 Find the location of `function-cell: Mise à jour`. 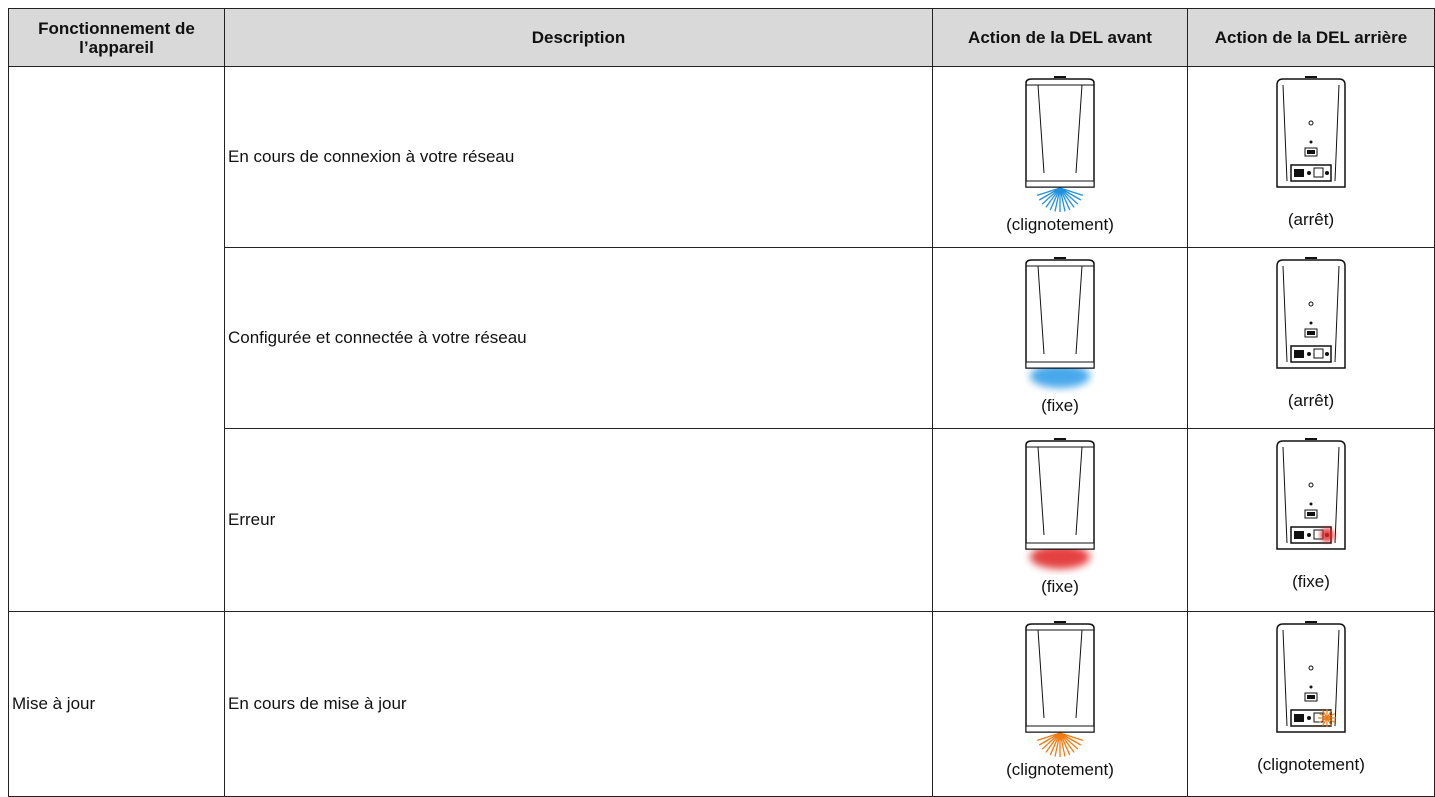

function-cell: Mise à jour is located at coordinates (116, 704).